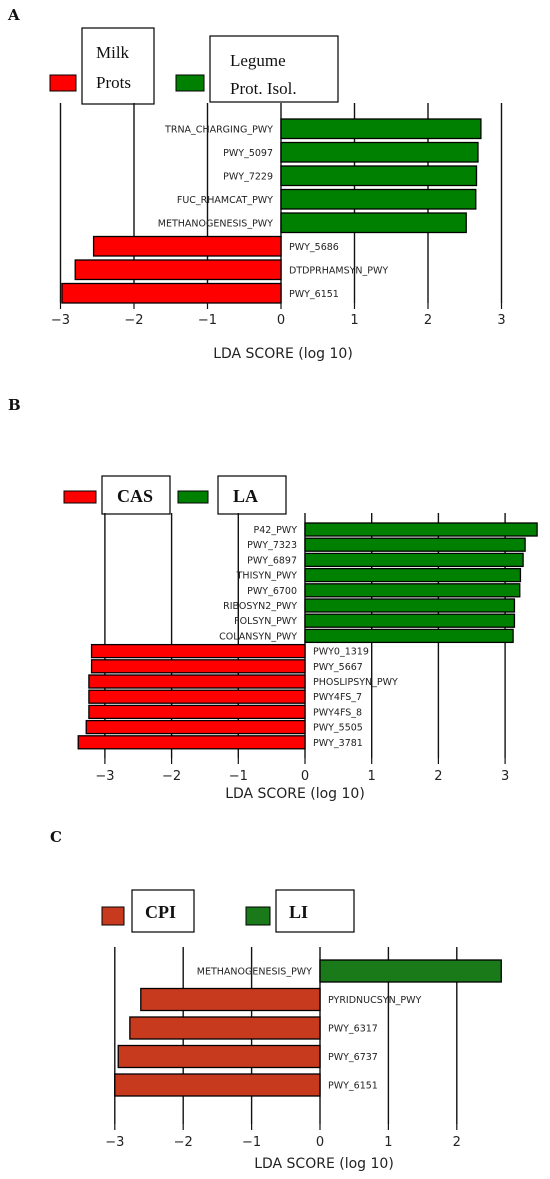  Describe the element at coordinates (272, 545) in the screenshot. I see `bar-label: PWY_7323` at that location.